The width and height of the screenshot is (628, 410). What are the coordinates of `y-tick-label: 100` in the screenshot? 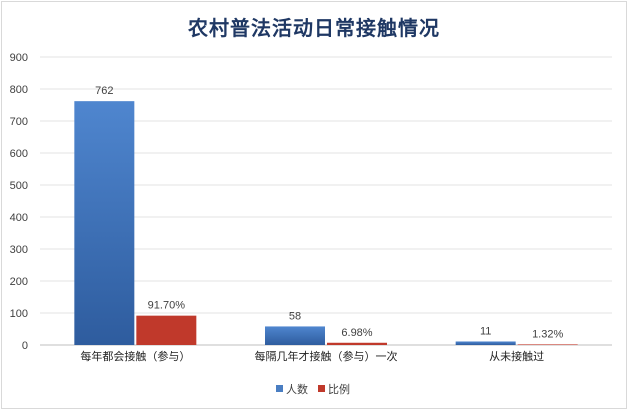 It's located at (19, 314).